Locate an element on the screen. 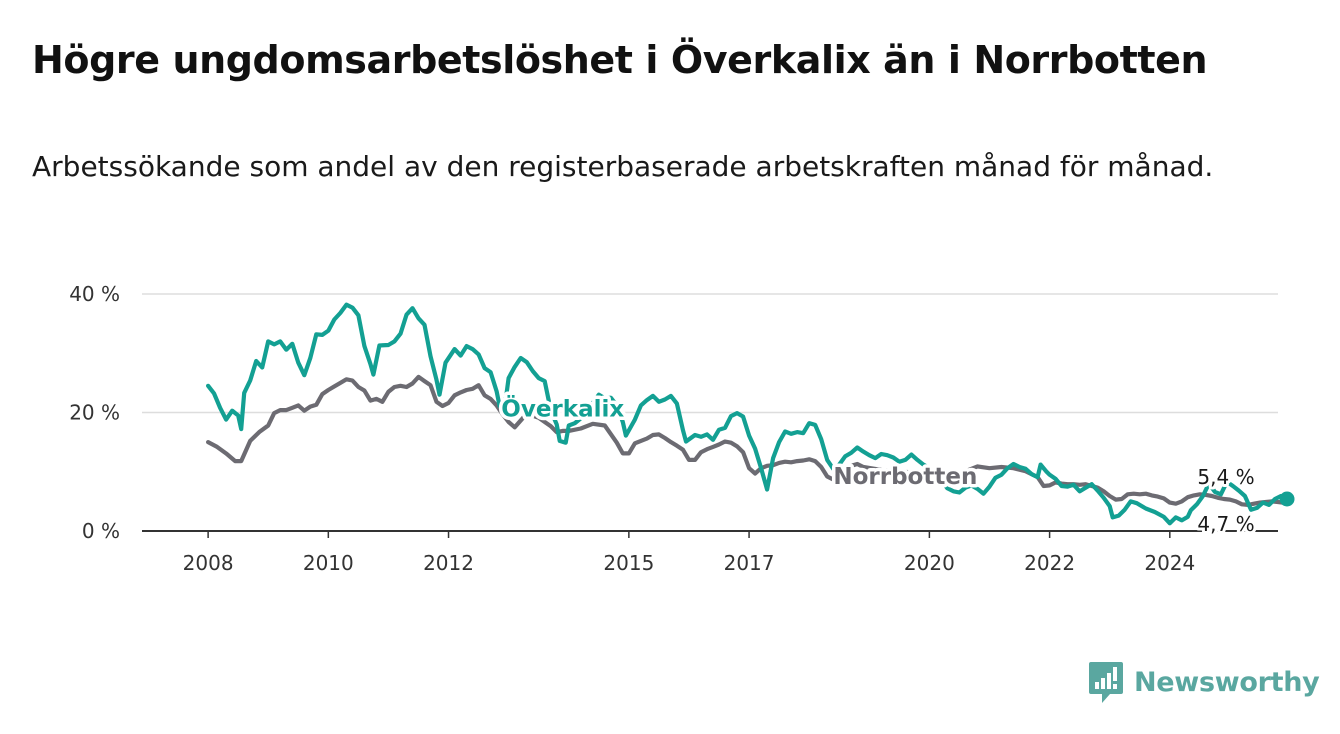  series-line-norrbotten is located at coordinates (748, 440).